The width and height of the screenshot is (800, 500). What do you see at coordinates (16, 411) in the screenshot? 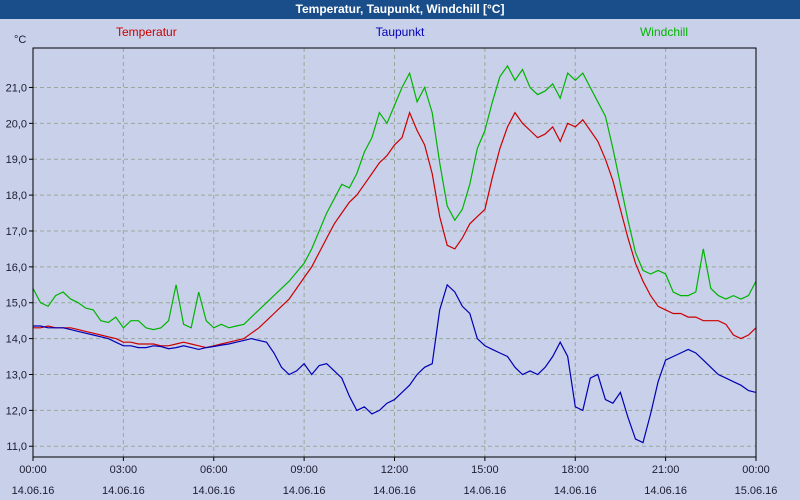
I see `axis-label: 12,0` at bounding box center [16, 411].